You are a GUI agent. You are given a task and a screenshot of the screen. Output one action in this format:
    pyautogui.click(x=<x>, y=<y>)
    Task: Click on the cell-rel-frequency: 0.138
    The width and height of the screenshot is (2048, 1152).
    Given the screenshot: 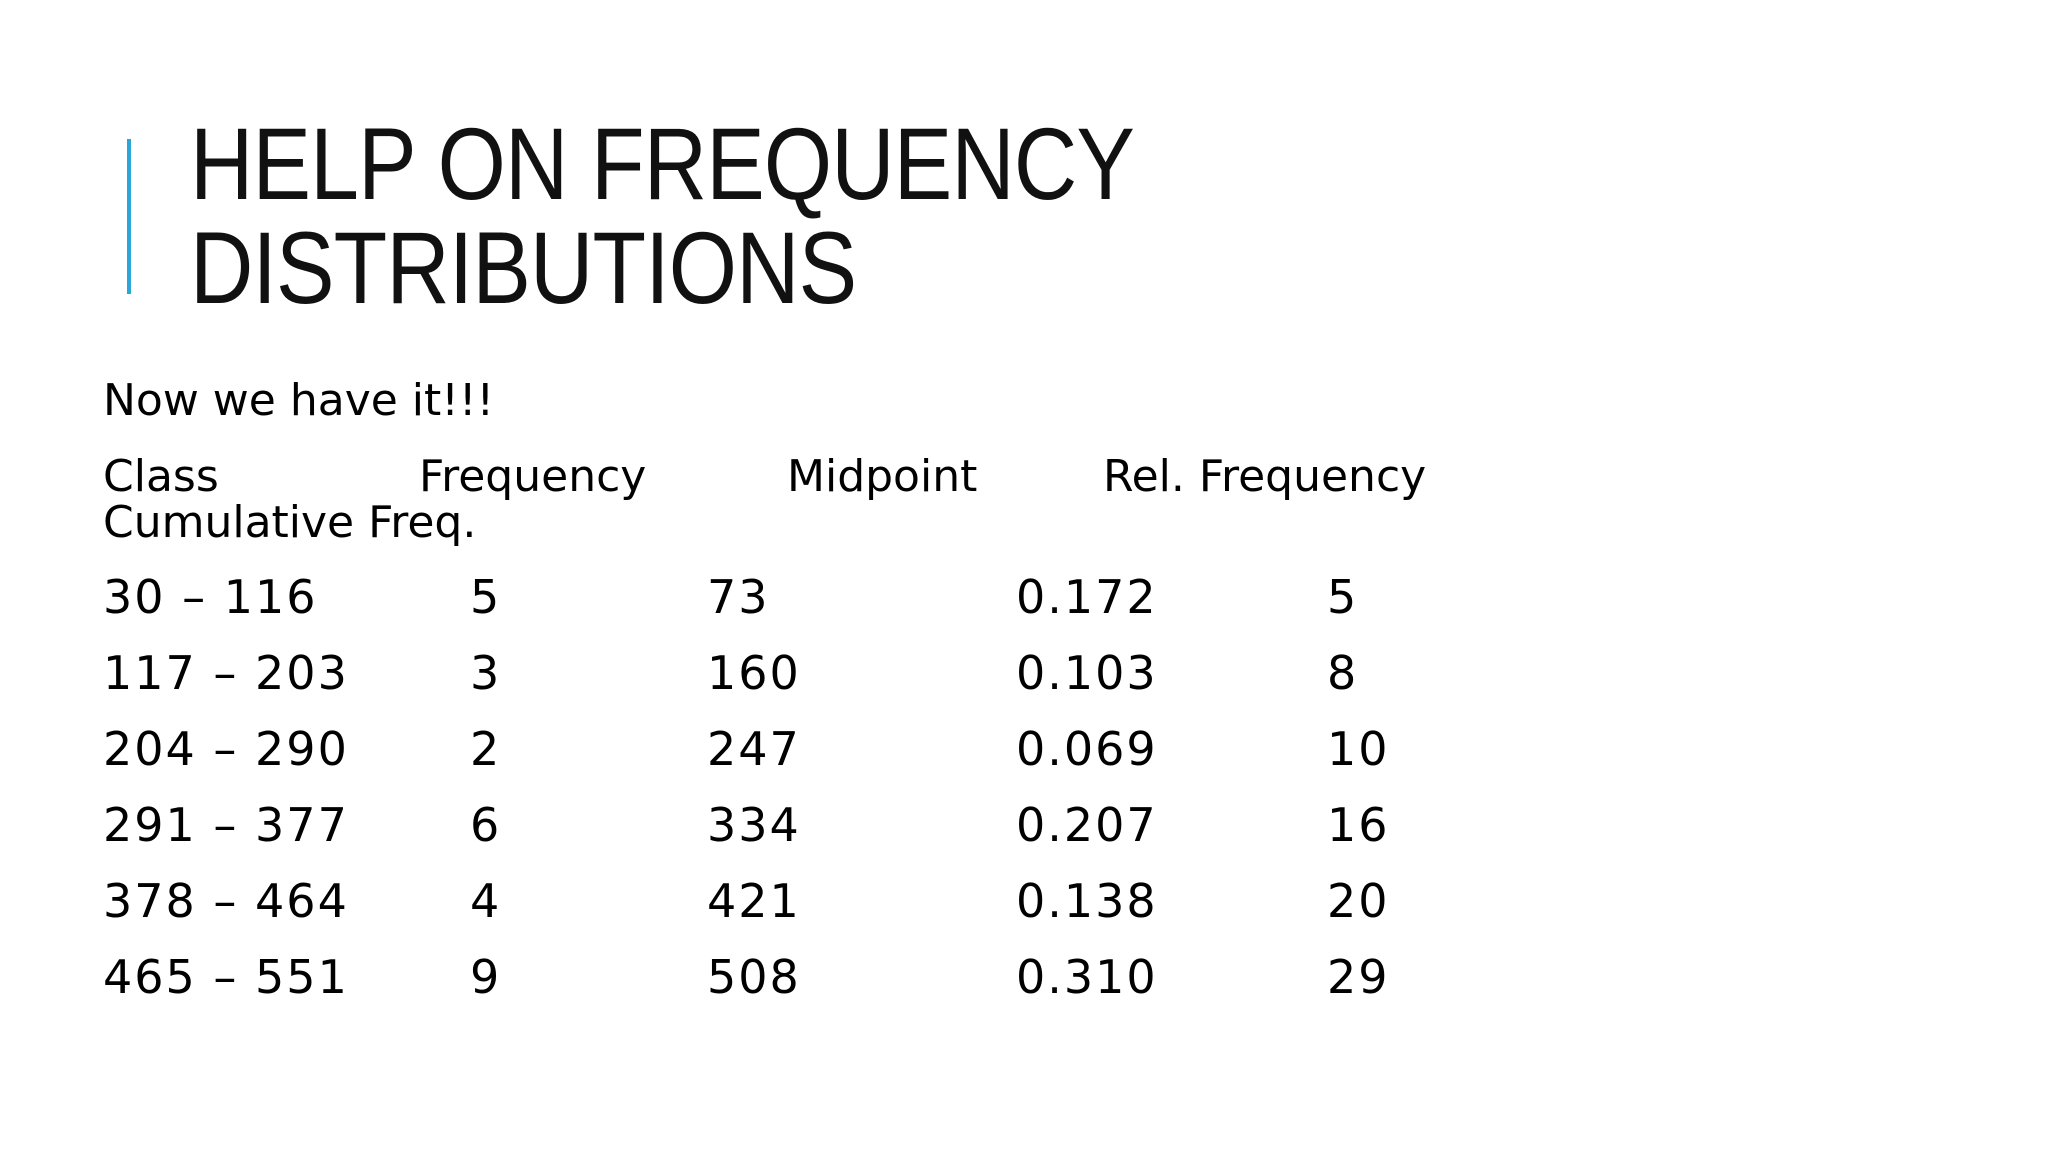 What is the action you would take?
    pyautogui.click(x=1087, y=901)
    